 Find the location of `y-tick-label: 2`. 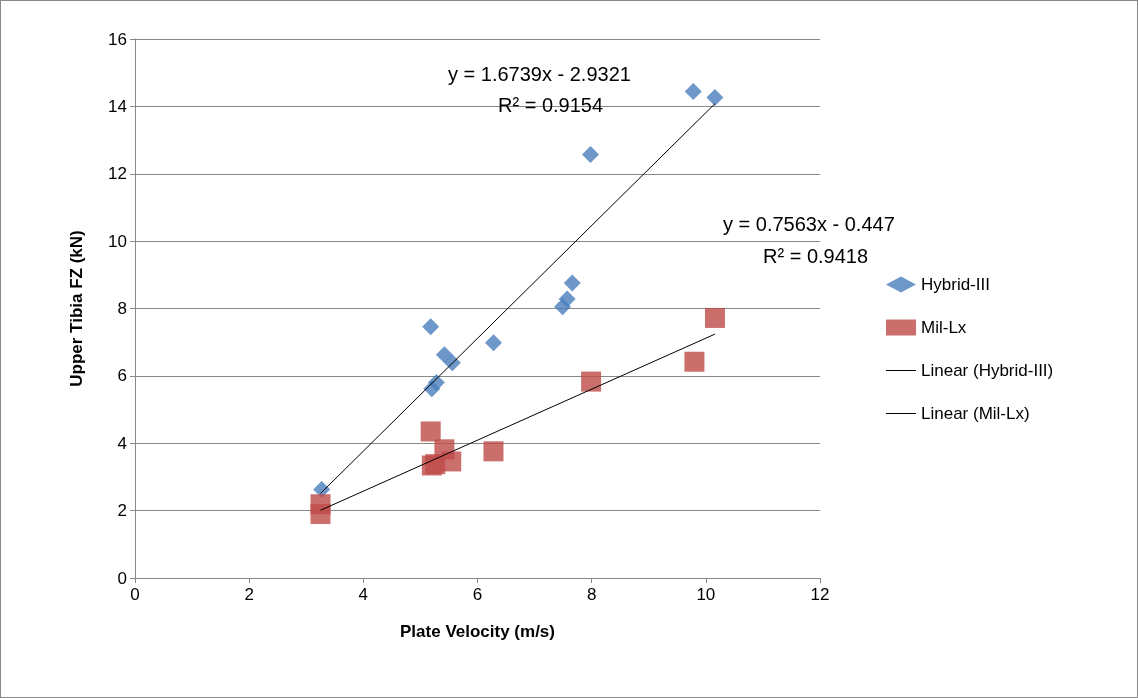

y-tick-label: 2 is located at coordinates (122, 511).